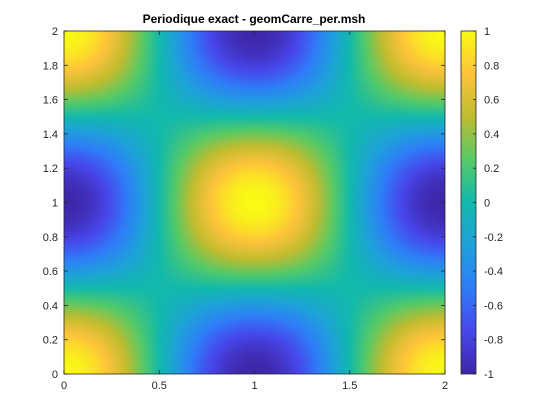 The image size is (560, 420). What do you see at coordinates (491, 101) in the screenshot?
I see `colorbar-tick-label: 0.6` at bounding box center [491, 101].